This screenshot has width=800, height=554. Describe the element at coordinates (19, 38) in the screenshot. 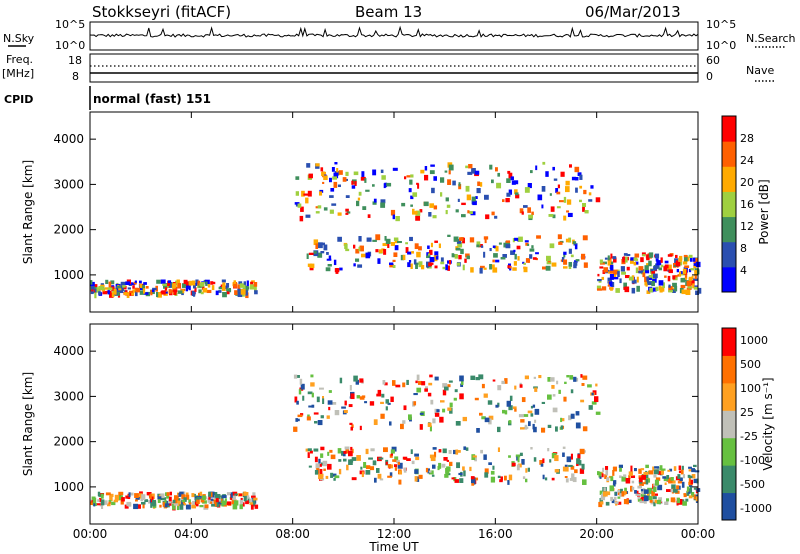

I see `nsky-label: N.Sky` at that location.